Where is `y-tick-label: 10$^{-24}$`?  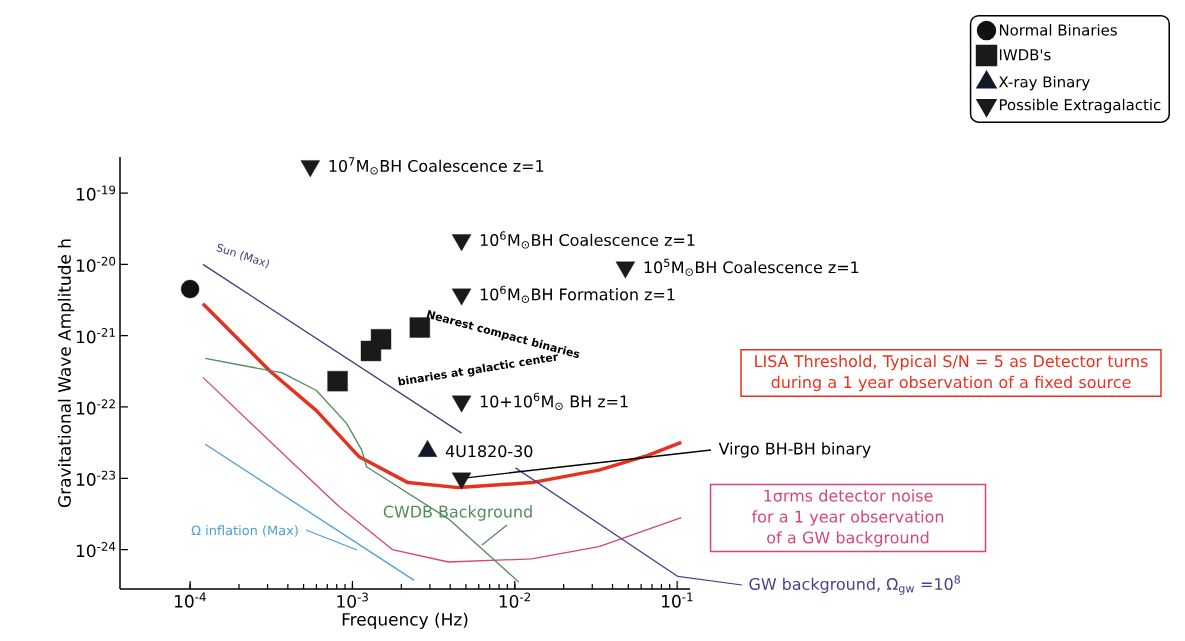 y-tick-label: 10$^{-24}$ is located at coordinates (96, 549).